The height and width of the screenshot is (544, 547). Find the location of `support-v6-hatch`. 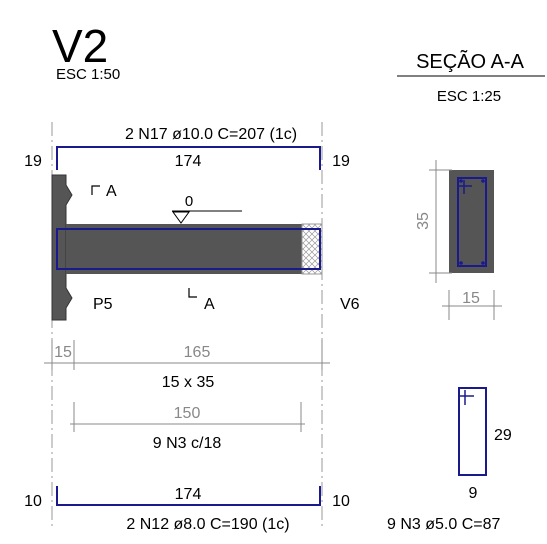

support-v6-hatch is located at coordinates (312, 249).